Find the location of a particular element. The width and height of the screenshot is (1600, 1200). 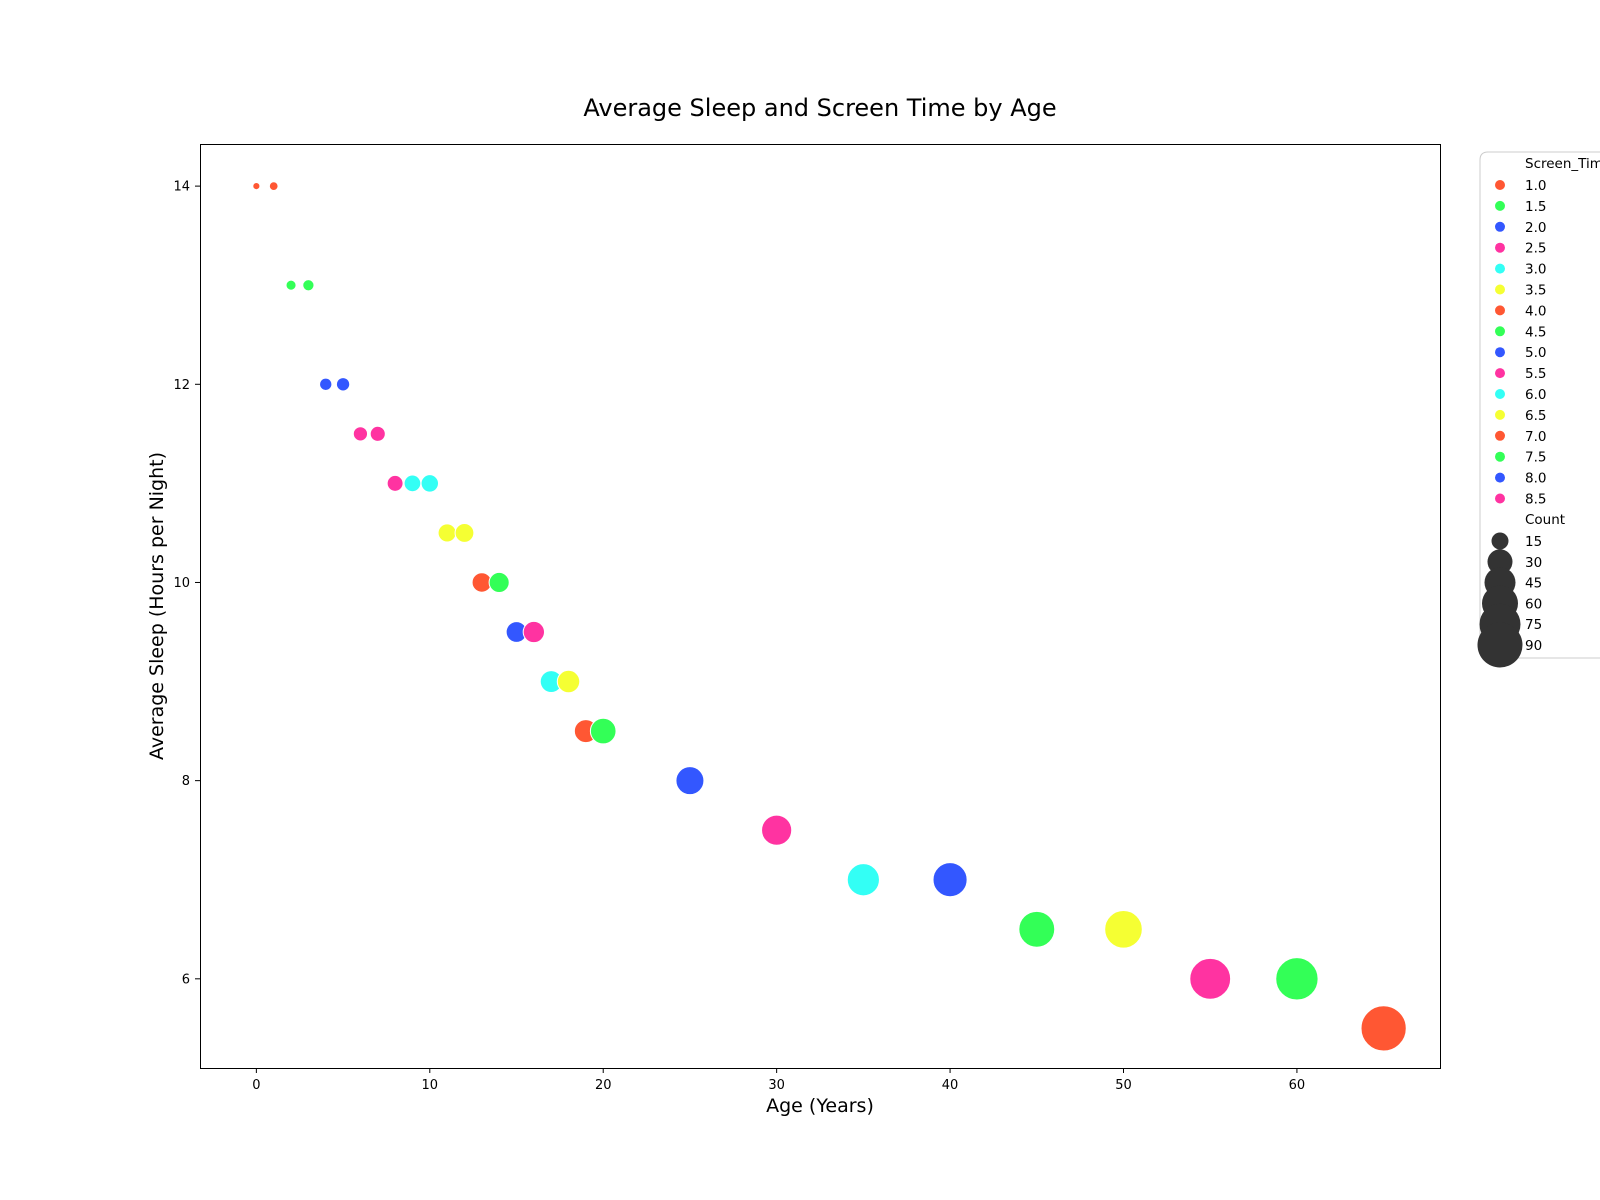

legend-hue-label: 7.5 is located at coordinates (1535, 458).